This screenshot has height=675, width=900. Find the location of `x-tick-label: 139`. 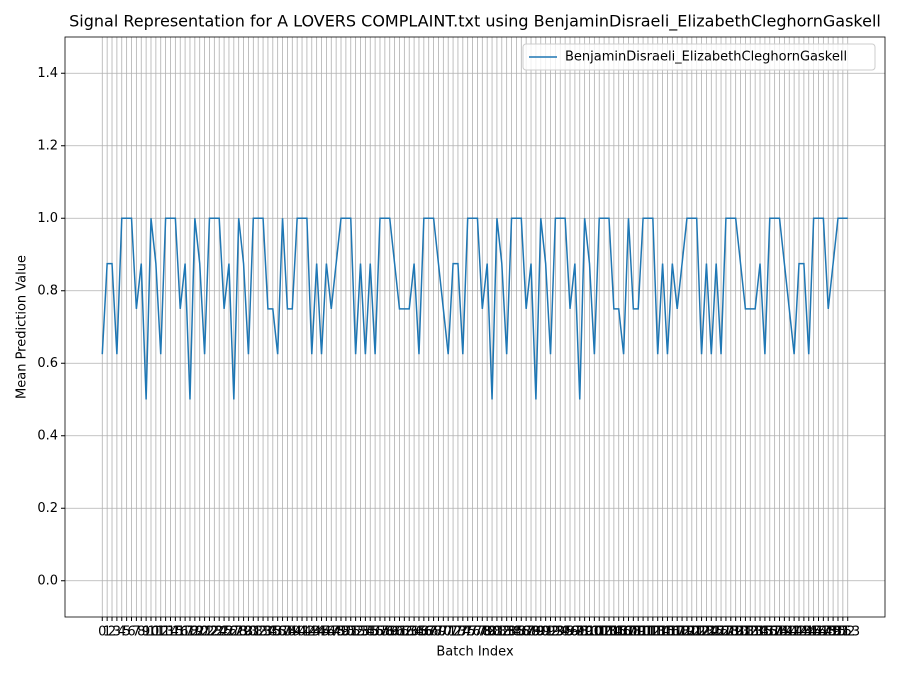

x-tick-label: 139 is located at coordinates (779, 632).